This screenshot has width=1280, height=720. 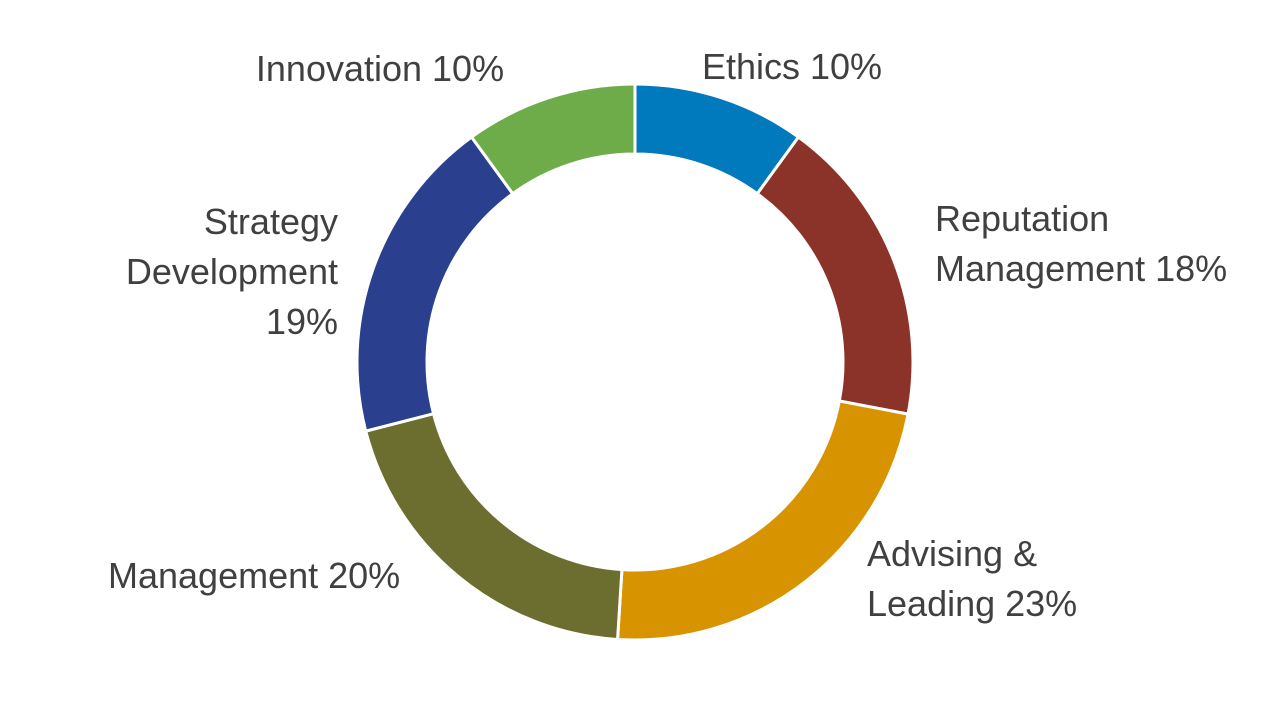 I want to click on slice-label-line: Management 20%, so click(x=254, y=575).